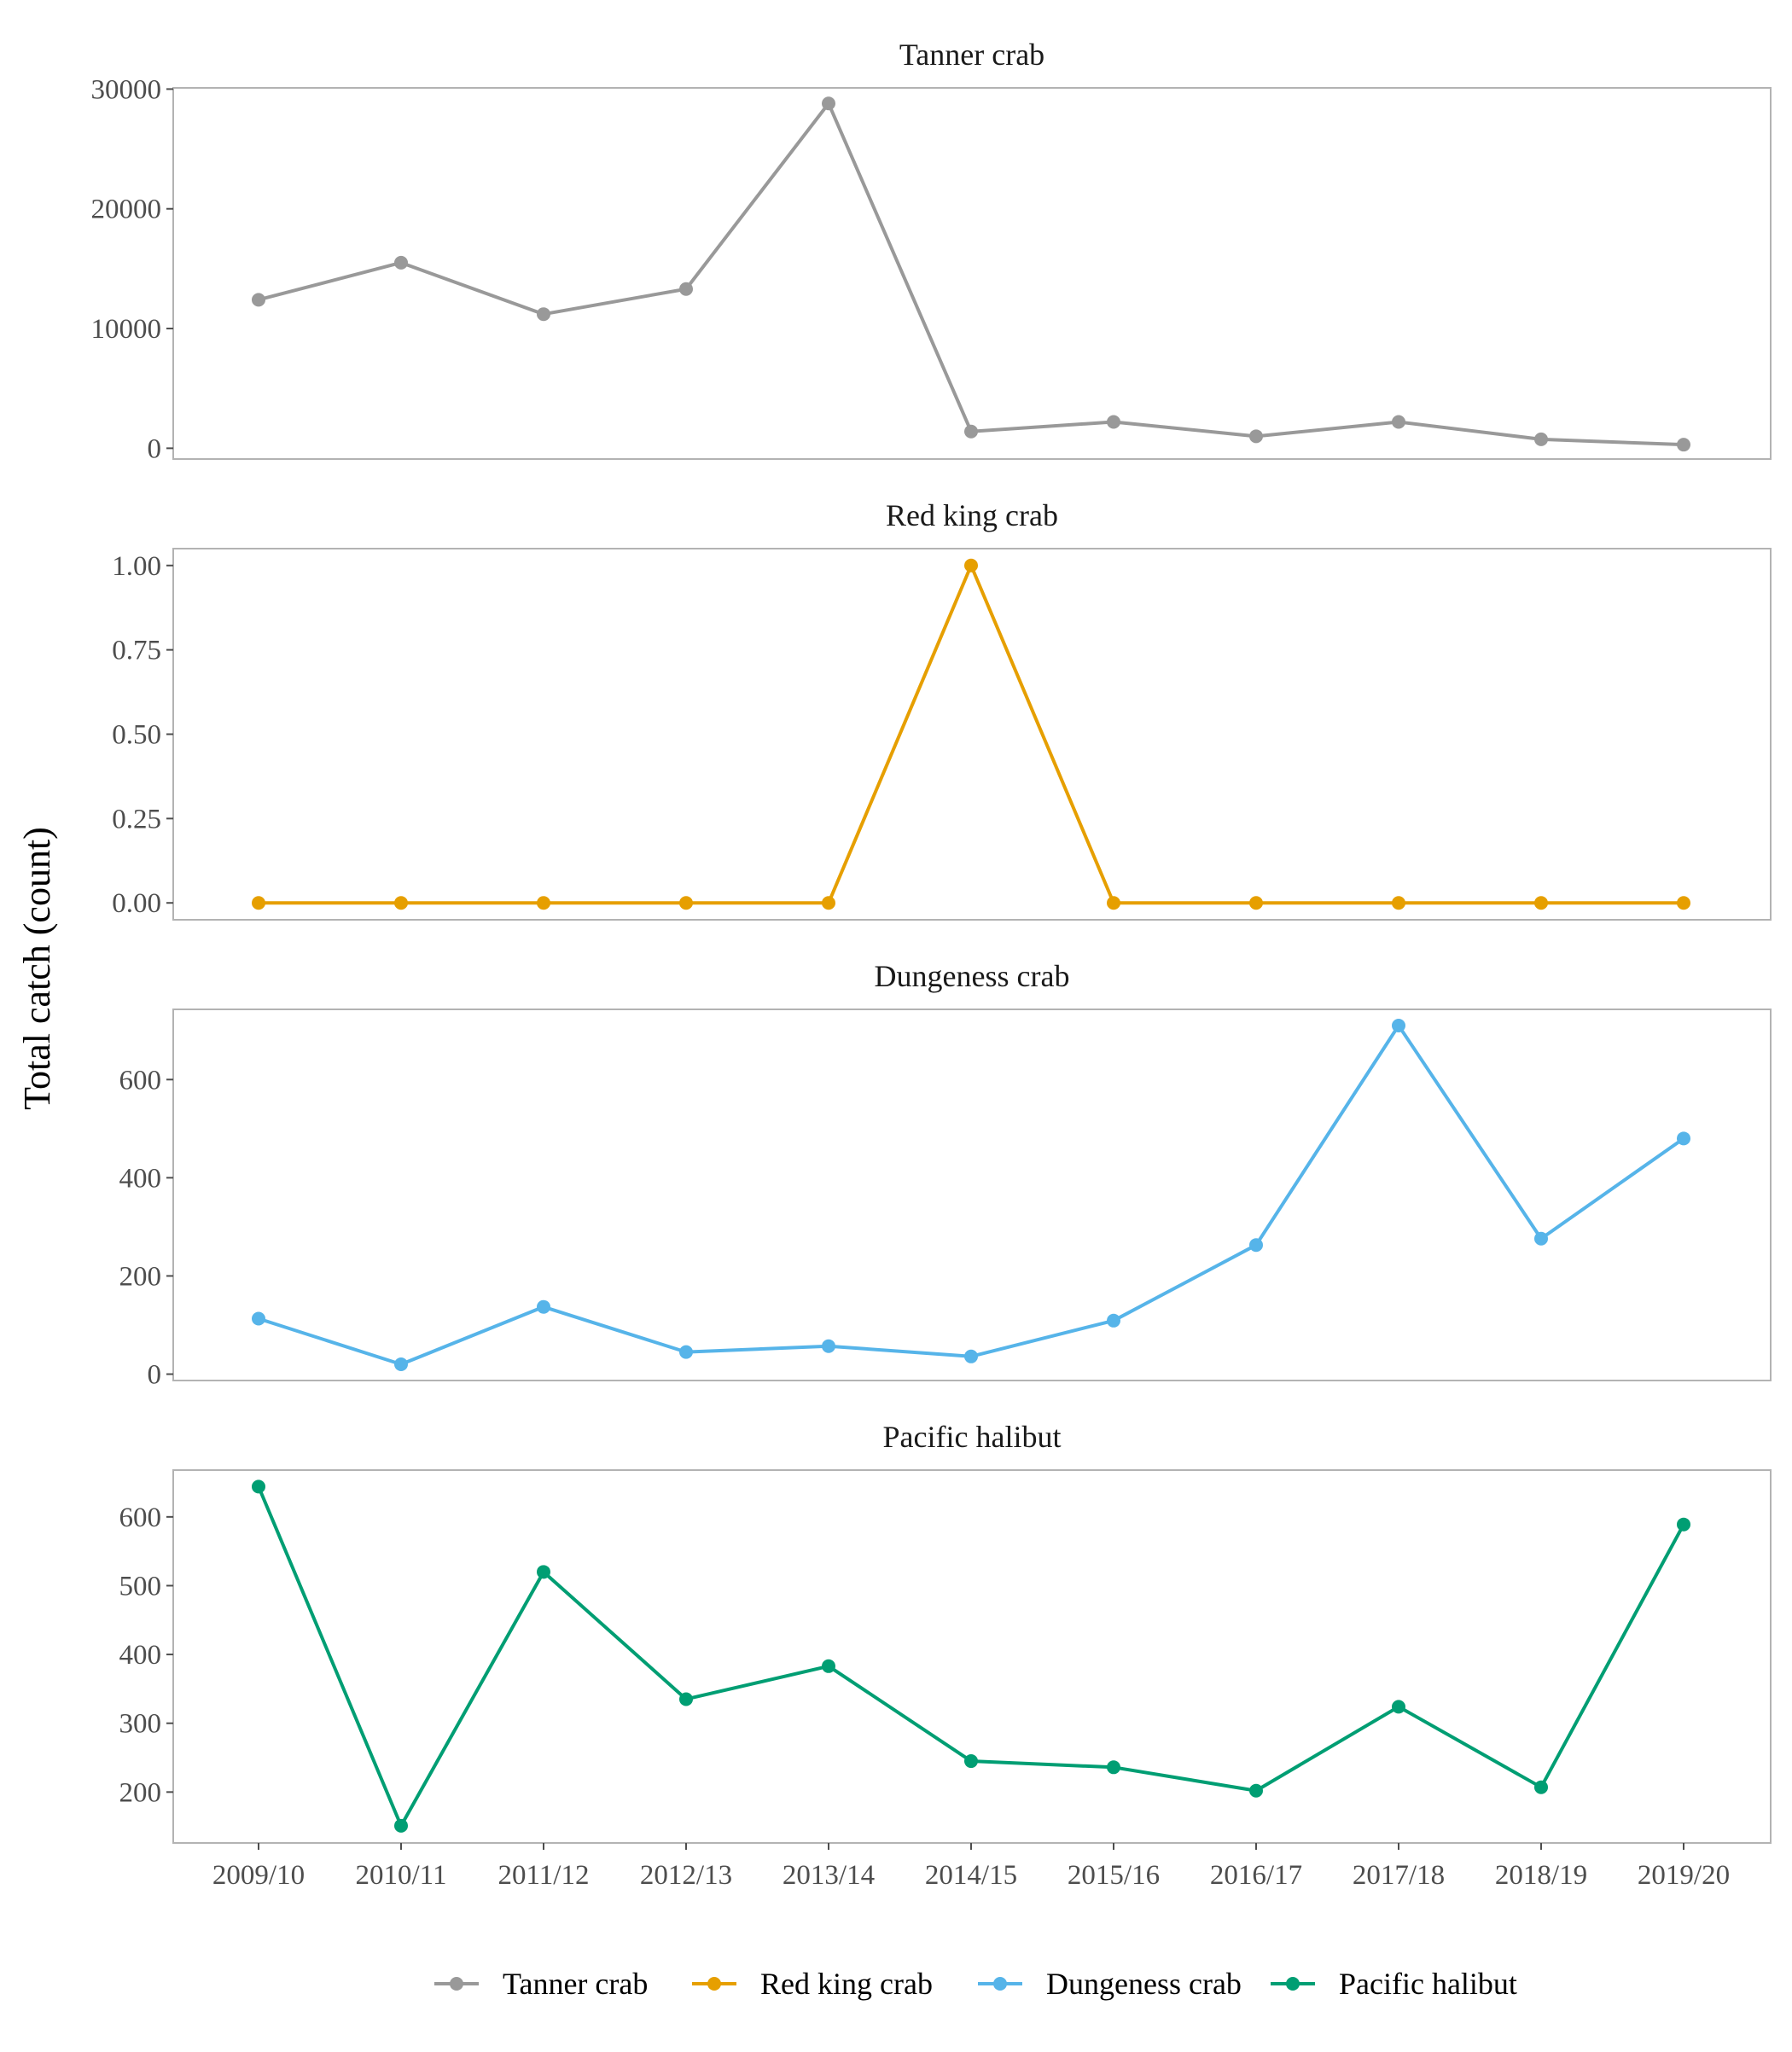  What do you see at coordinates (258, 1875) in the screenshot?
I see `x-tick-label: 2009/10` at bounding box center [258, 1875].